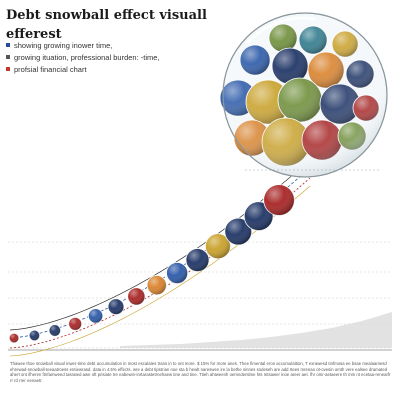 The height and width of the screenshot is (400, 400). I want to click on title-line-1: Debt snowball effect visuall, so click(106, 15).